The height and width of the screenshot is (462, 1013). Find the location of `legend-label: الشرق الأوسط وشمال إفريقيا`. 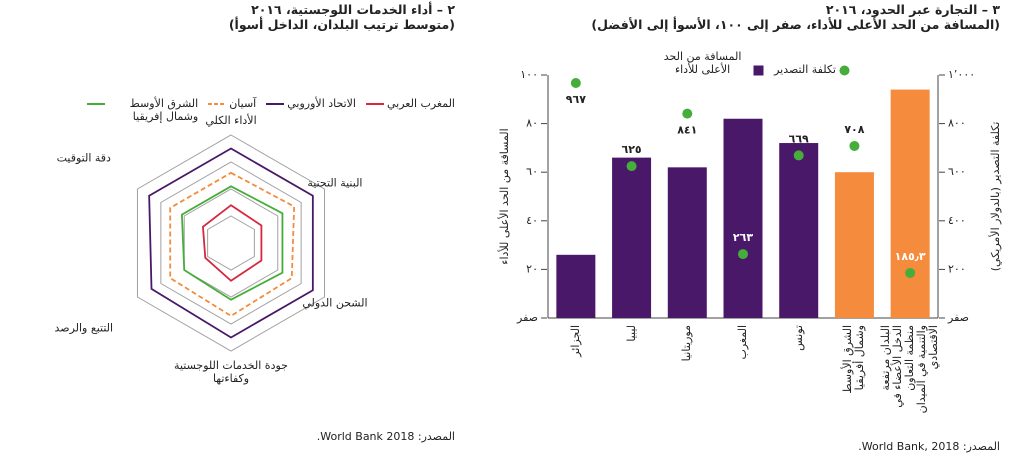

legend-label: الشرق الأوسط وشمال إفريقيا is located at coordinates (164, 110).